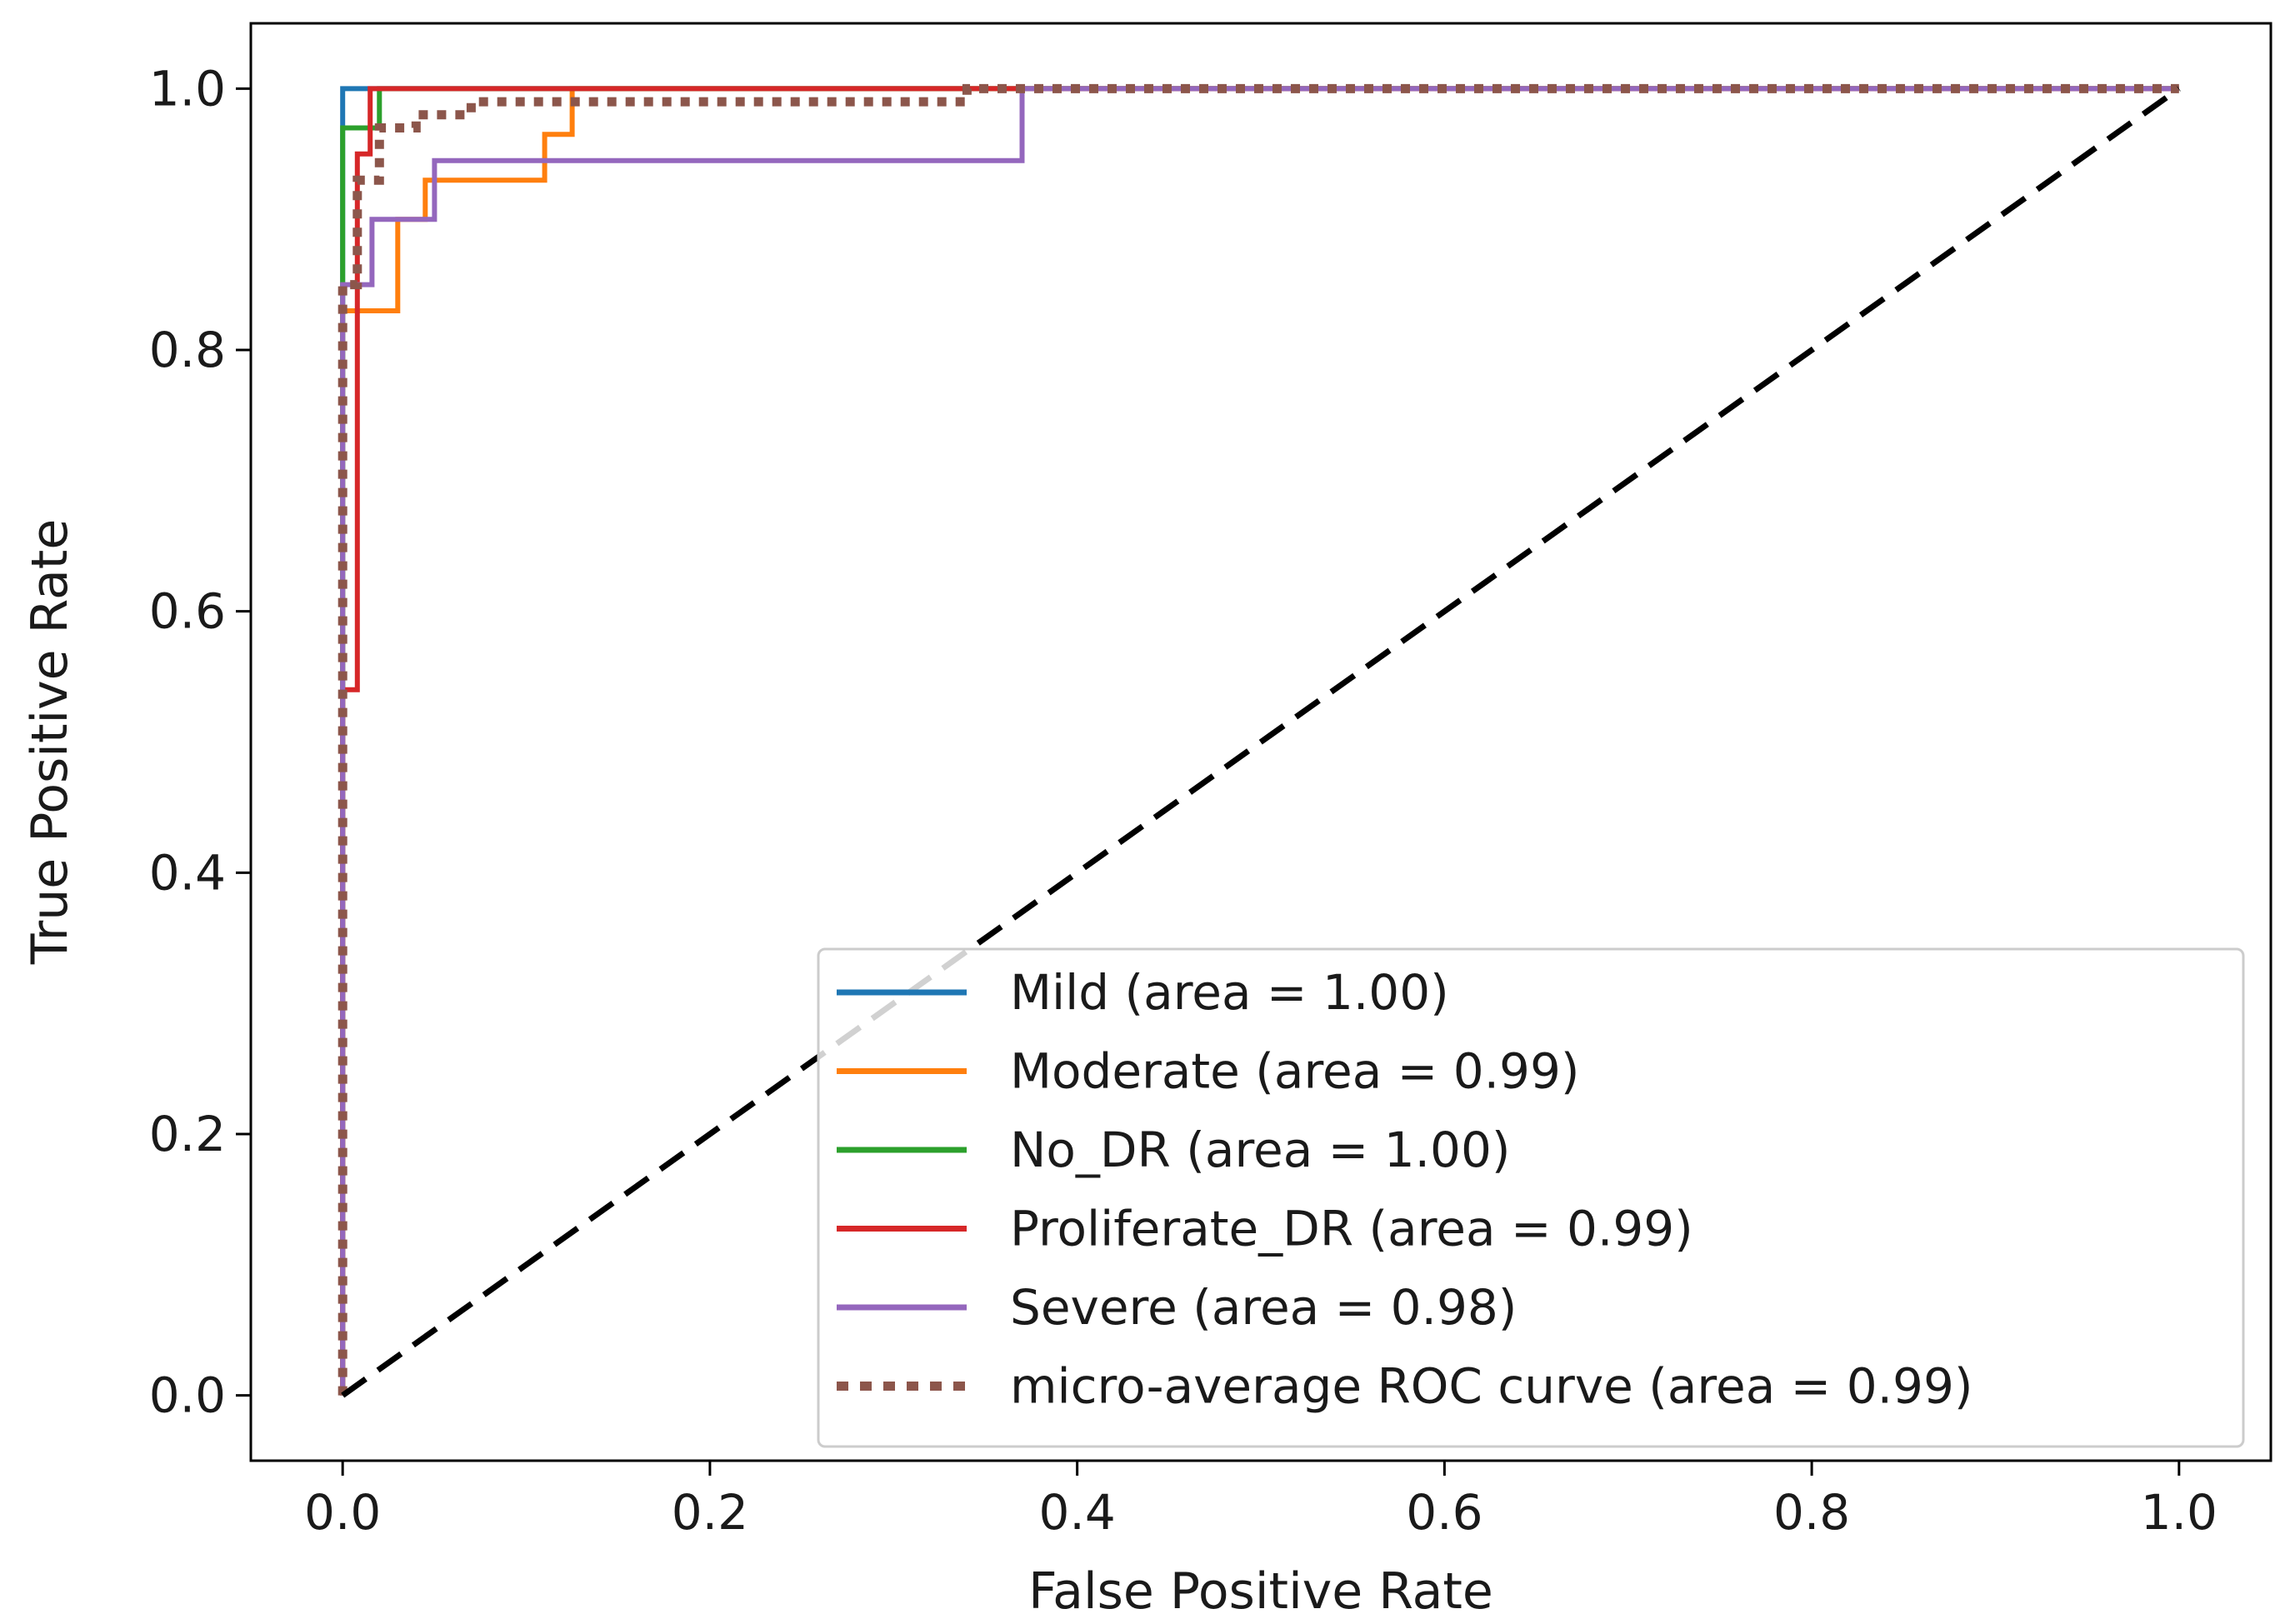  What do you see at coordinates (187, 1395) in the screenshot?
I see `y-tick-label: 0.0` at bounding box center [187, 1395].